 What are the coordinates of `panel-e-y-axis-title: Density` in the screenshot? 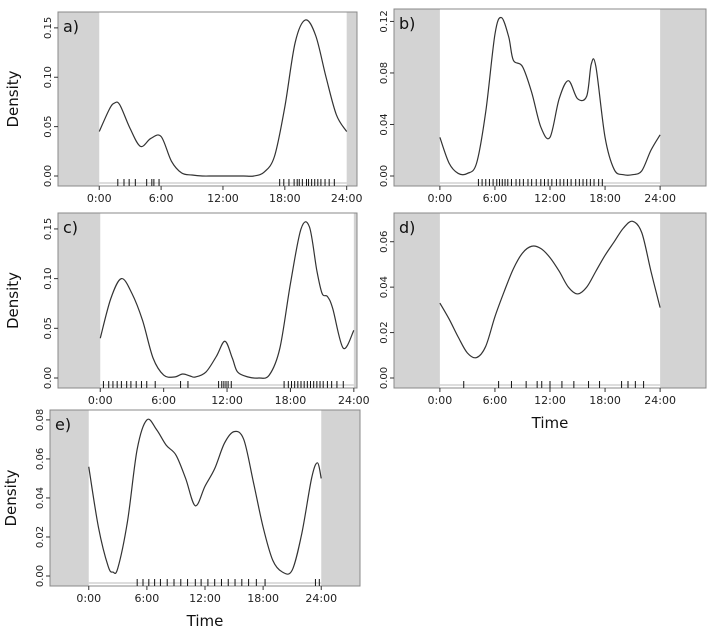 It's located at (11, 497).